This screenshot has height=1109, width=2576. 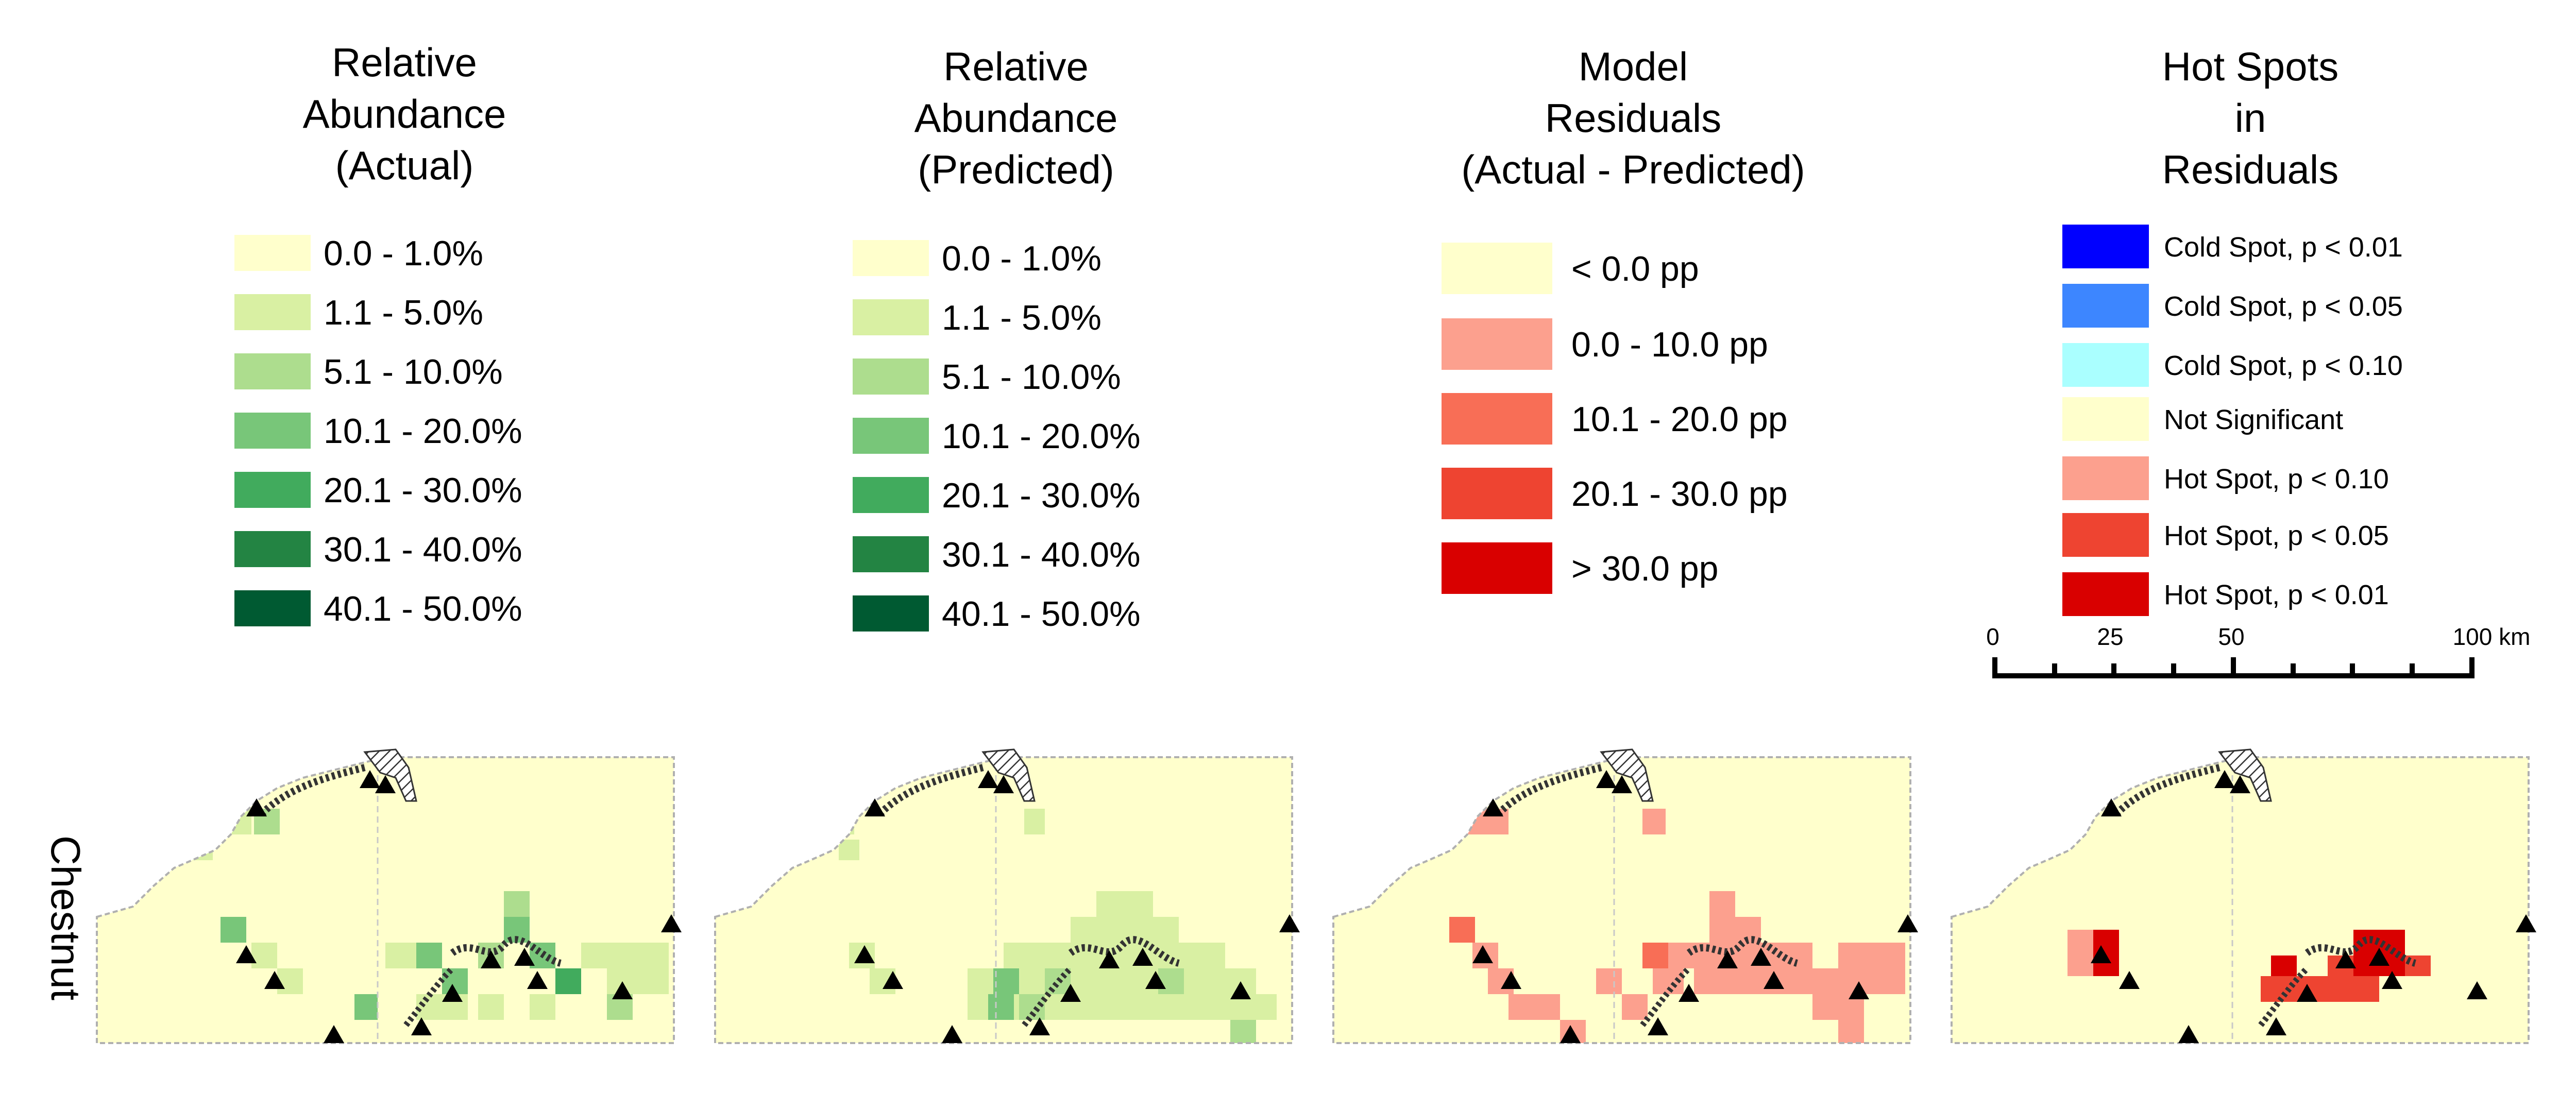 I want to click on title-line: Hot Spots, so click(x=2250, y=66).